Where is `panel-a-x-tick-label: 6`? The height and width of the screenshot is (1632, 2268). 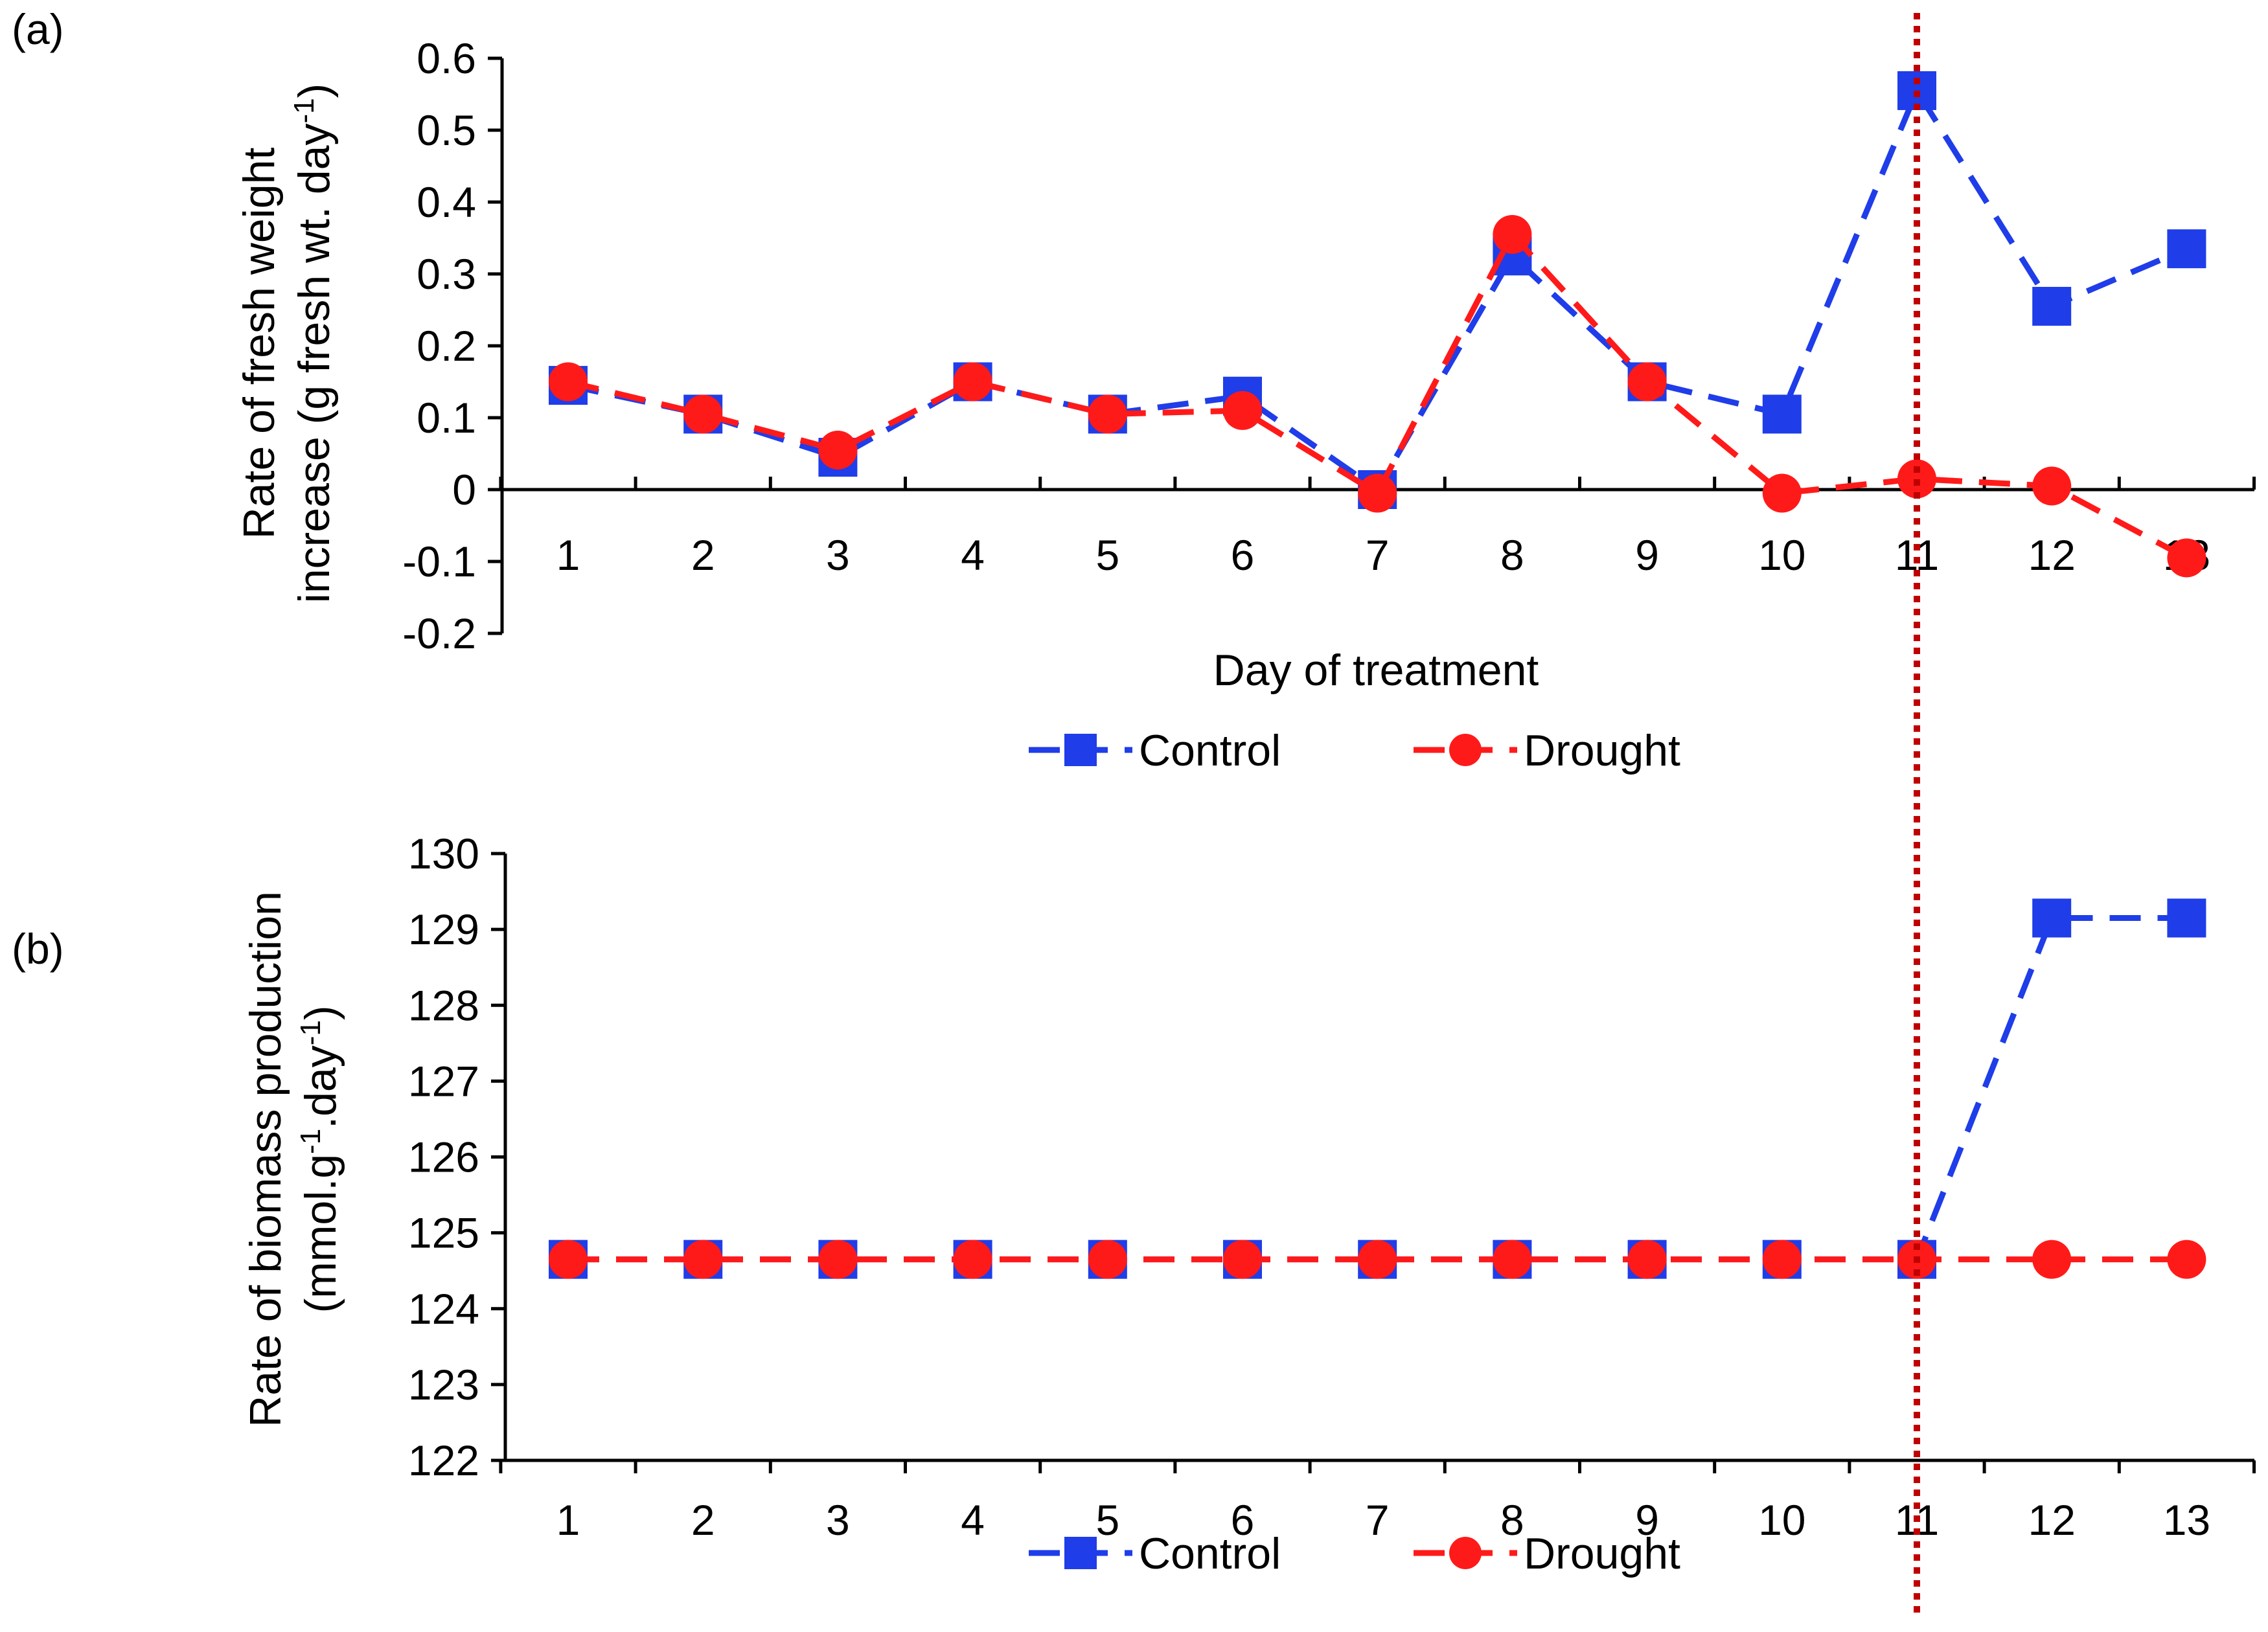
panel-a-x-tick-label: 6 is located at coordinates (1243, 555).